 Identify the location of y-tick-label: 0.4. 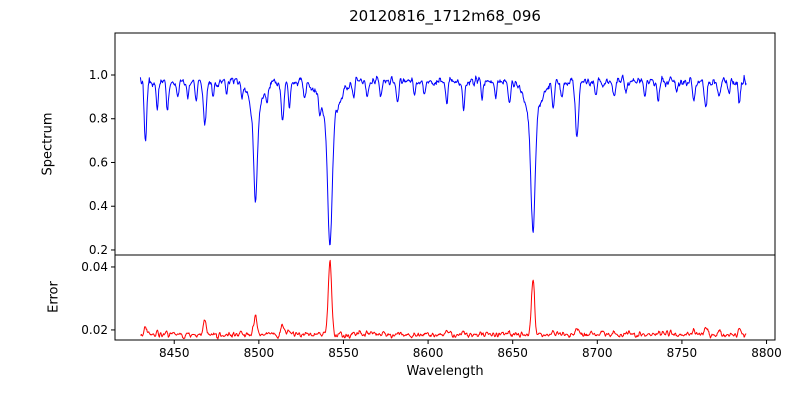
(98, 206).